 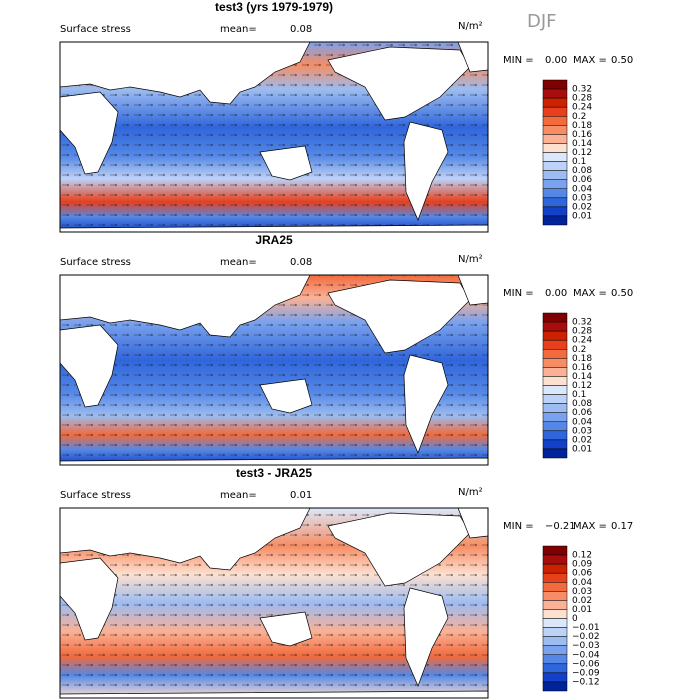 What do you see at coordinates (586, 673) in the screenshot?
I see `colorbar-label: −0.09` at bounding box center [586, 673].